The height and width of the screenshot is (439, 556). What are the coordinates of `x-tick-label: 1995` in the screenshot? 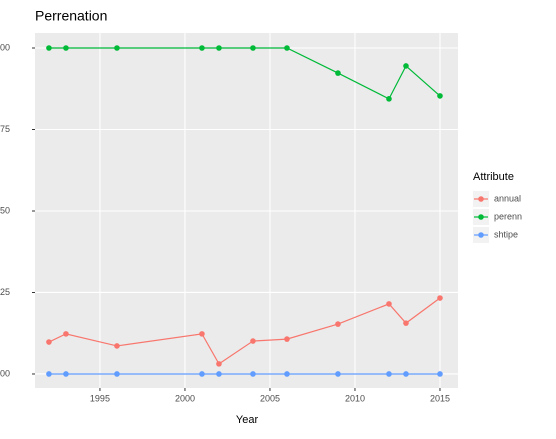 It's located at (100, 398).